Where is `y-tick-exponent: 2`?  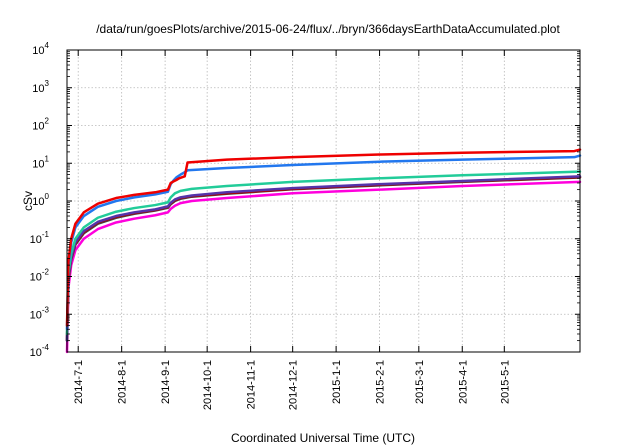 y-tick-exponent: 2 is located at coordinates (47, 121).